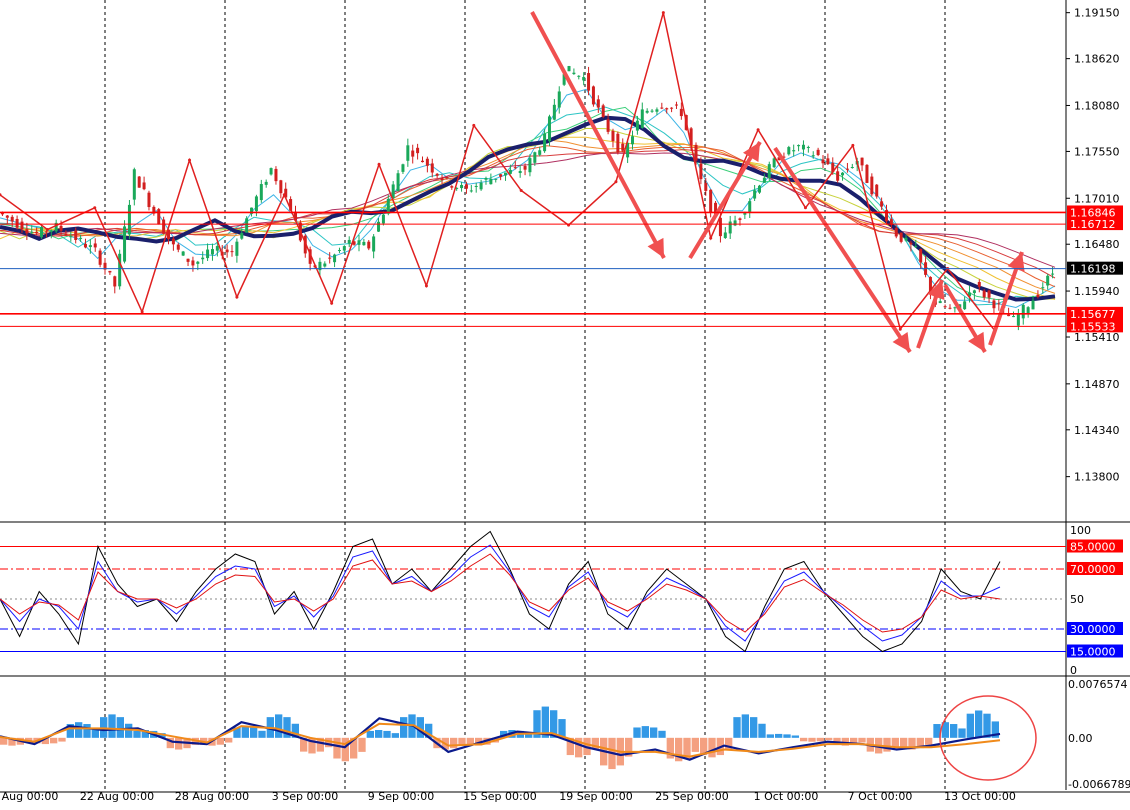 The image size is (1130, 810). I want to click on price-tick-label: 1.16480, so click(1097, 244).